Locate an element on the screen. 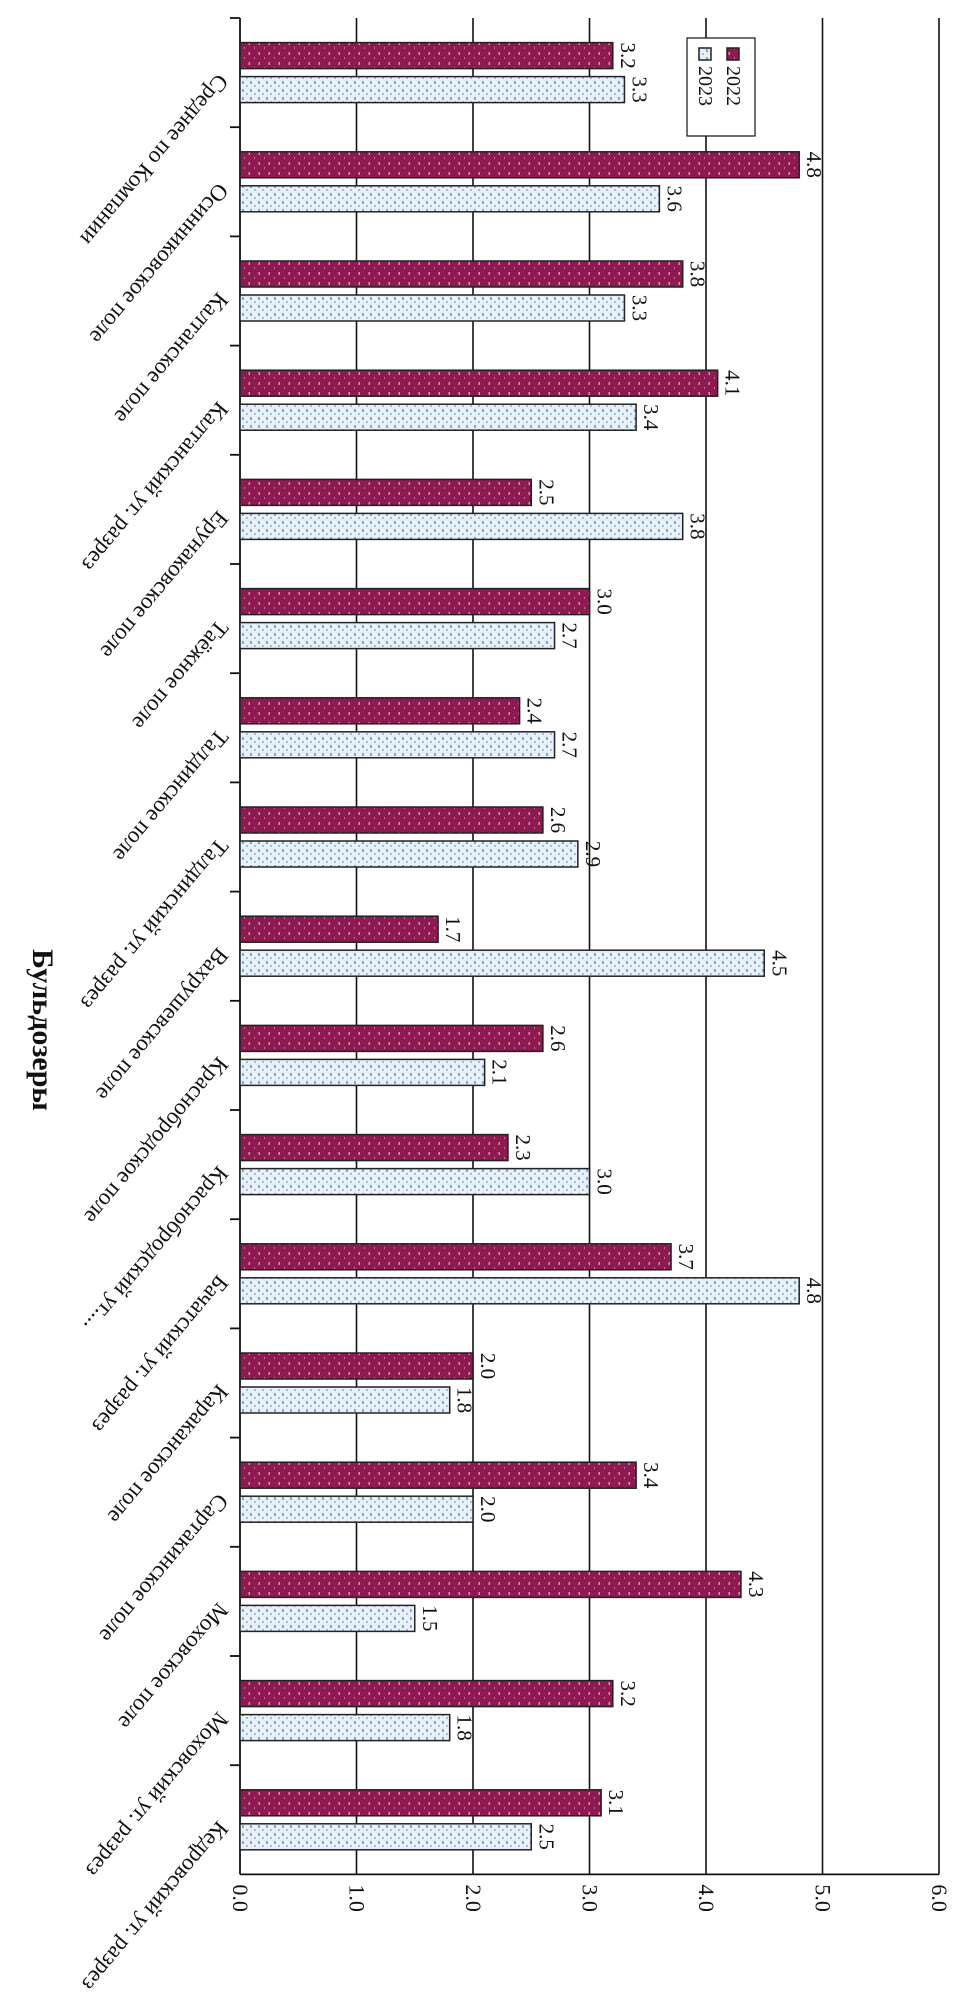  legend-label-2022: 2022 is located at coordinates (733, 86).